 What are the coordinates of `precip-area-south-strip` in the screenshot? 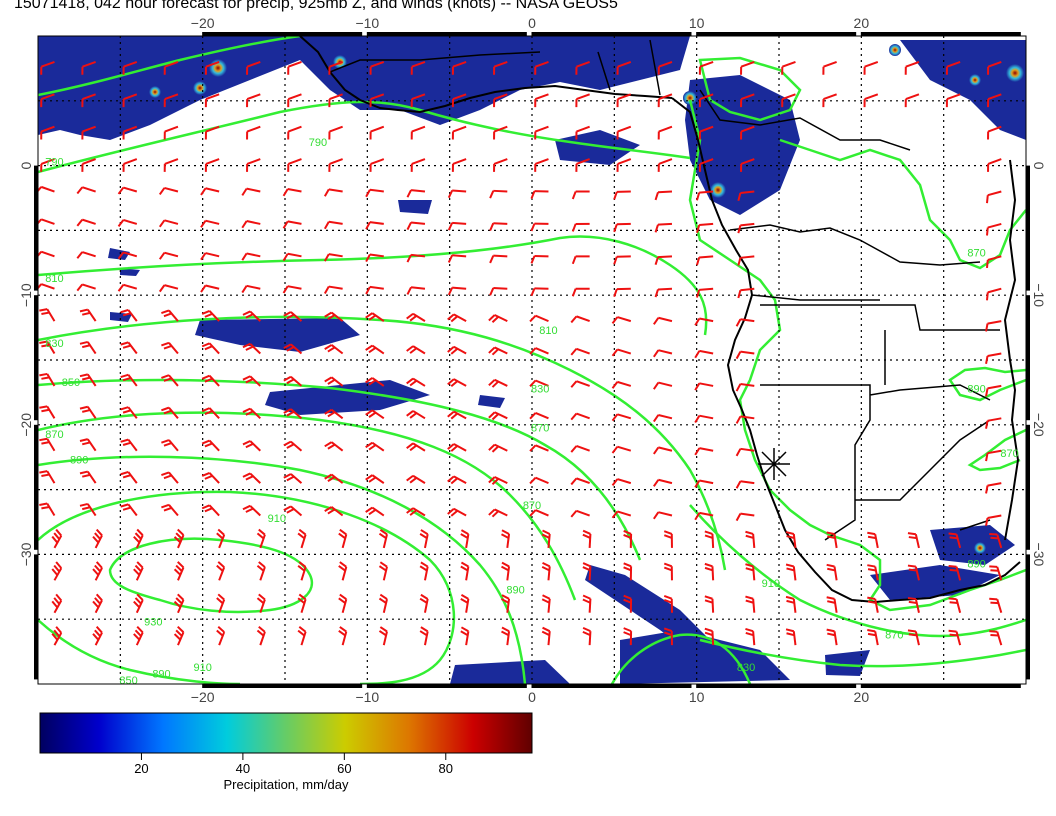 It's located at (510, 672).